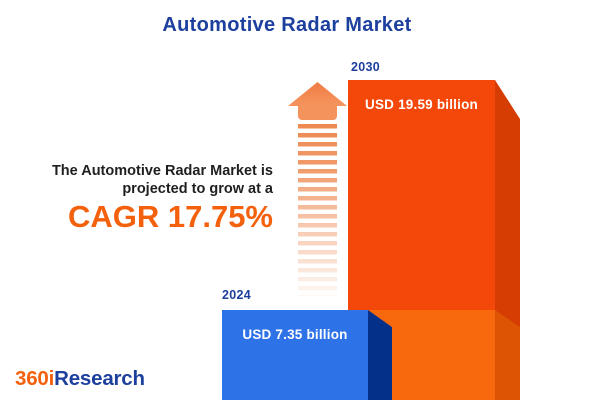 The image size is (600, 400). What do you see at coordinates (99, 378) in the screenshot?
I see `brand-logo-part2: Research` at bounding box center [99, 378].